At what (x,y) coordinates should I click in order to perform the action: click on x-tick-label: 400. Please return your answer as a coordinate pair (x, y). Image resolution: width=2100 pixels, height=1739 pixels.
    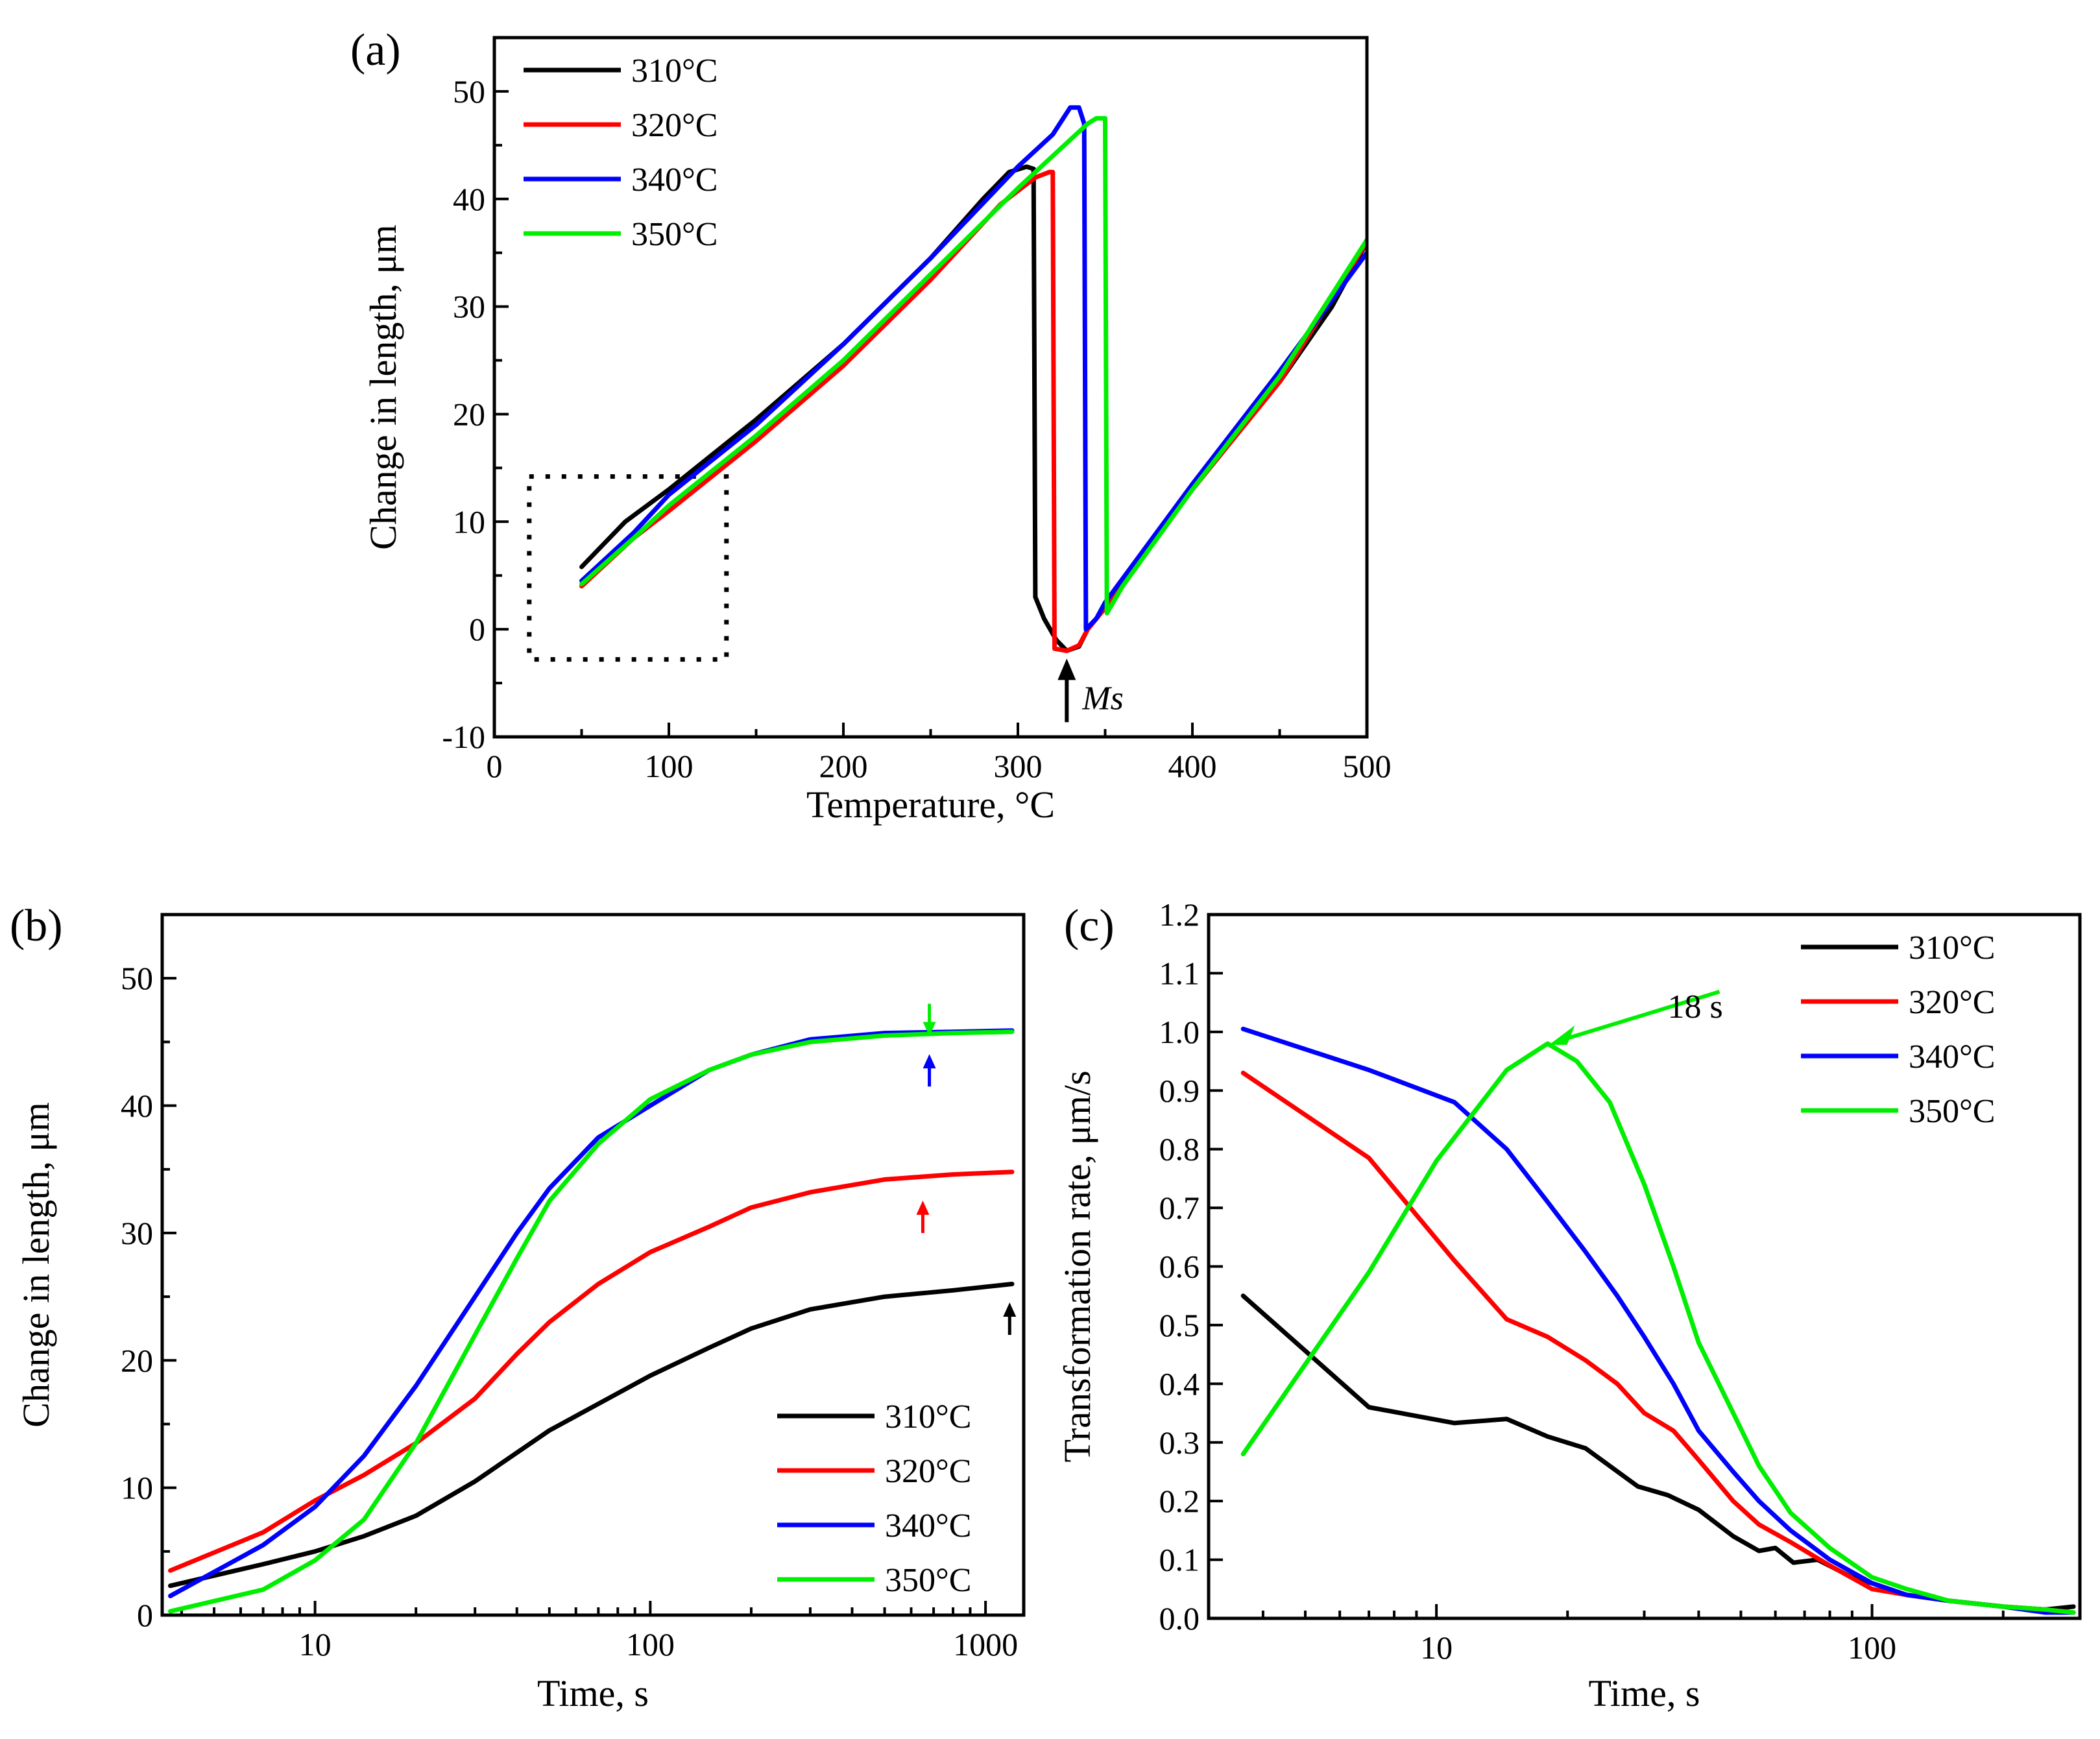
    Looking at the image, I should click on (1192, 766).